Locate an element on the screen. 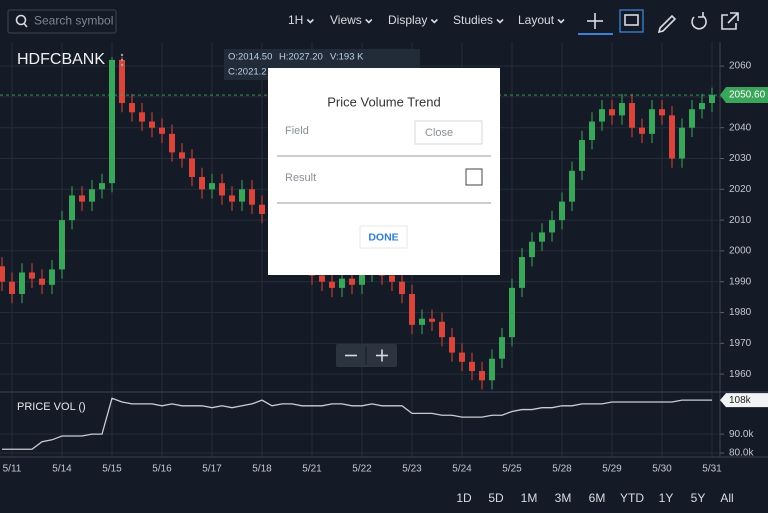  range-button: 1M is located at coordinates (529, 498).